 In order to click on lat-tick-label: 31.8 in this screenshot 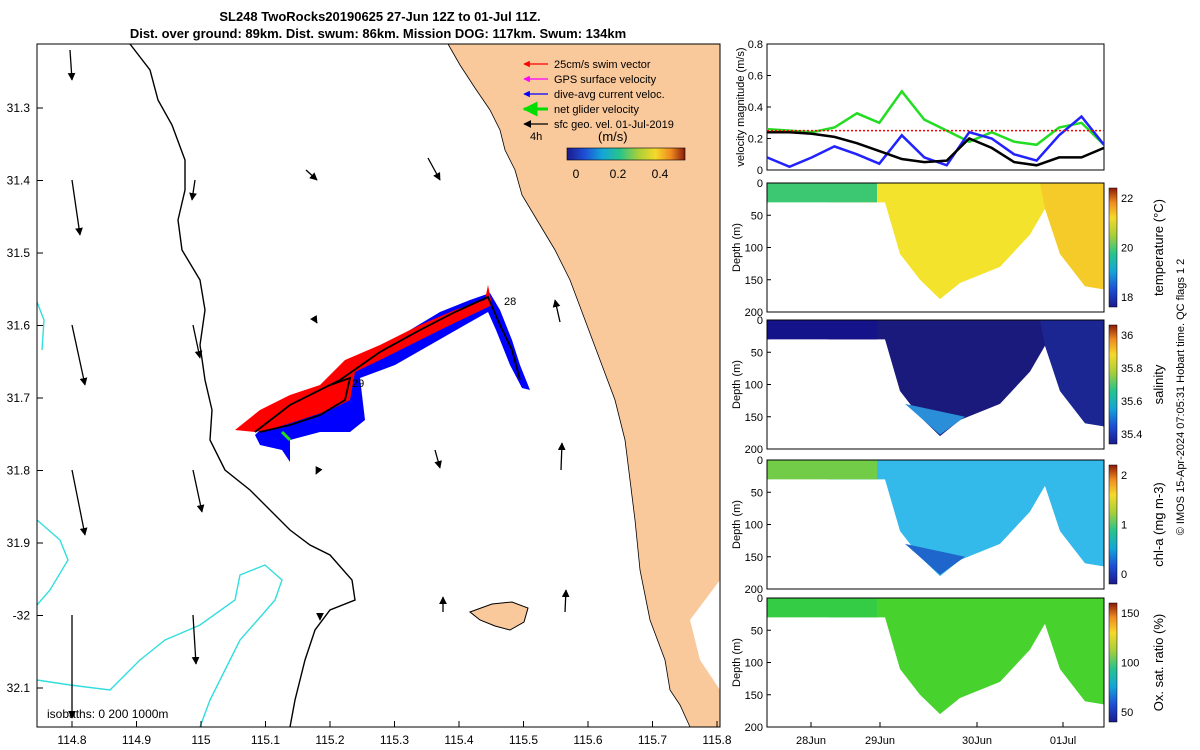, I will do `click(19, 471)`.